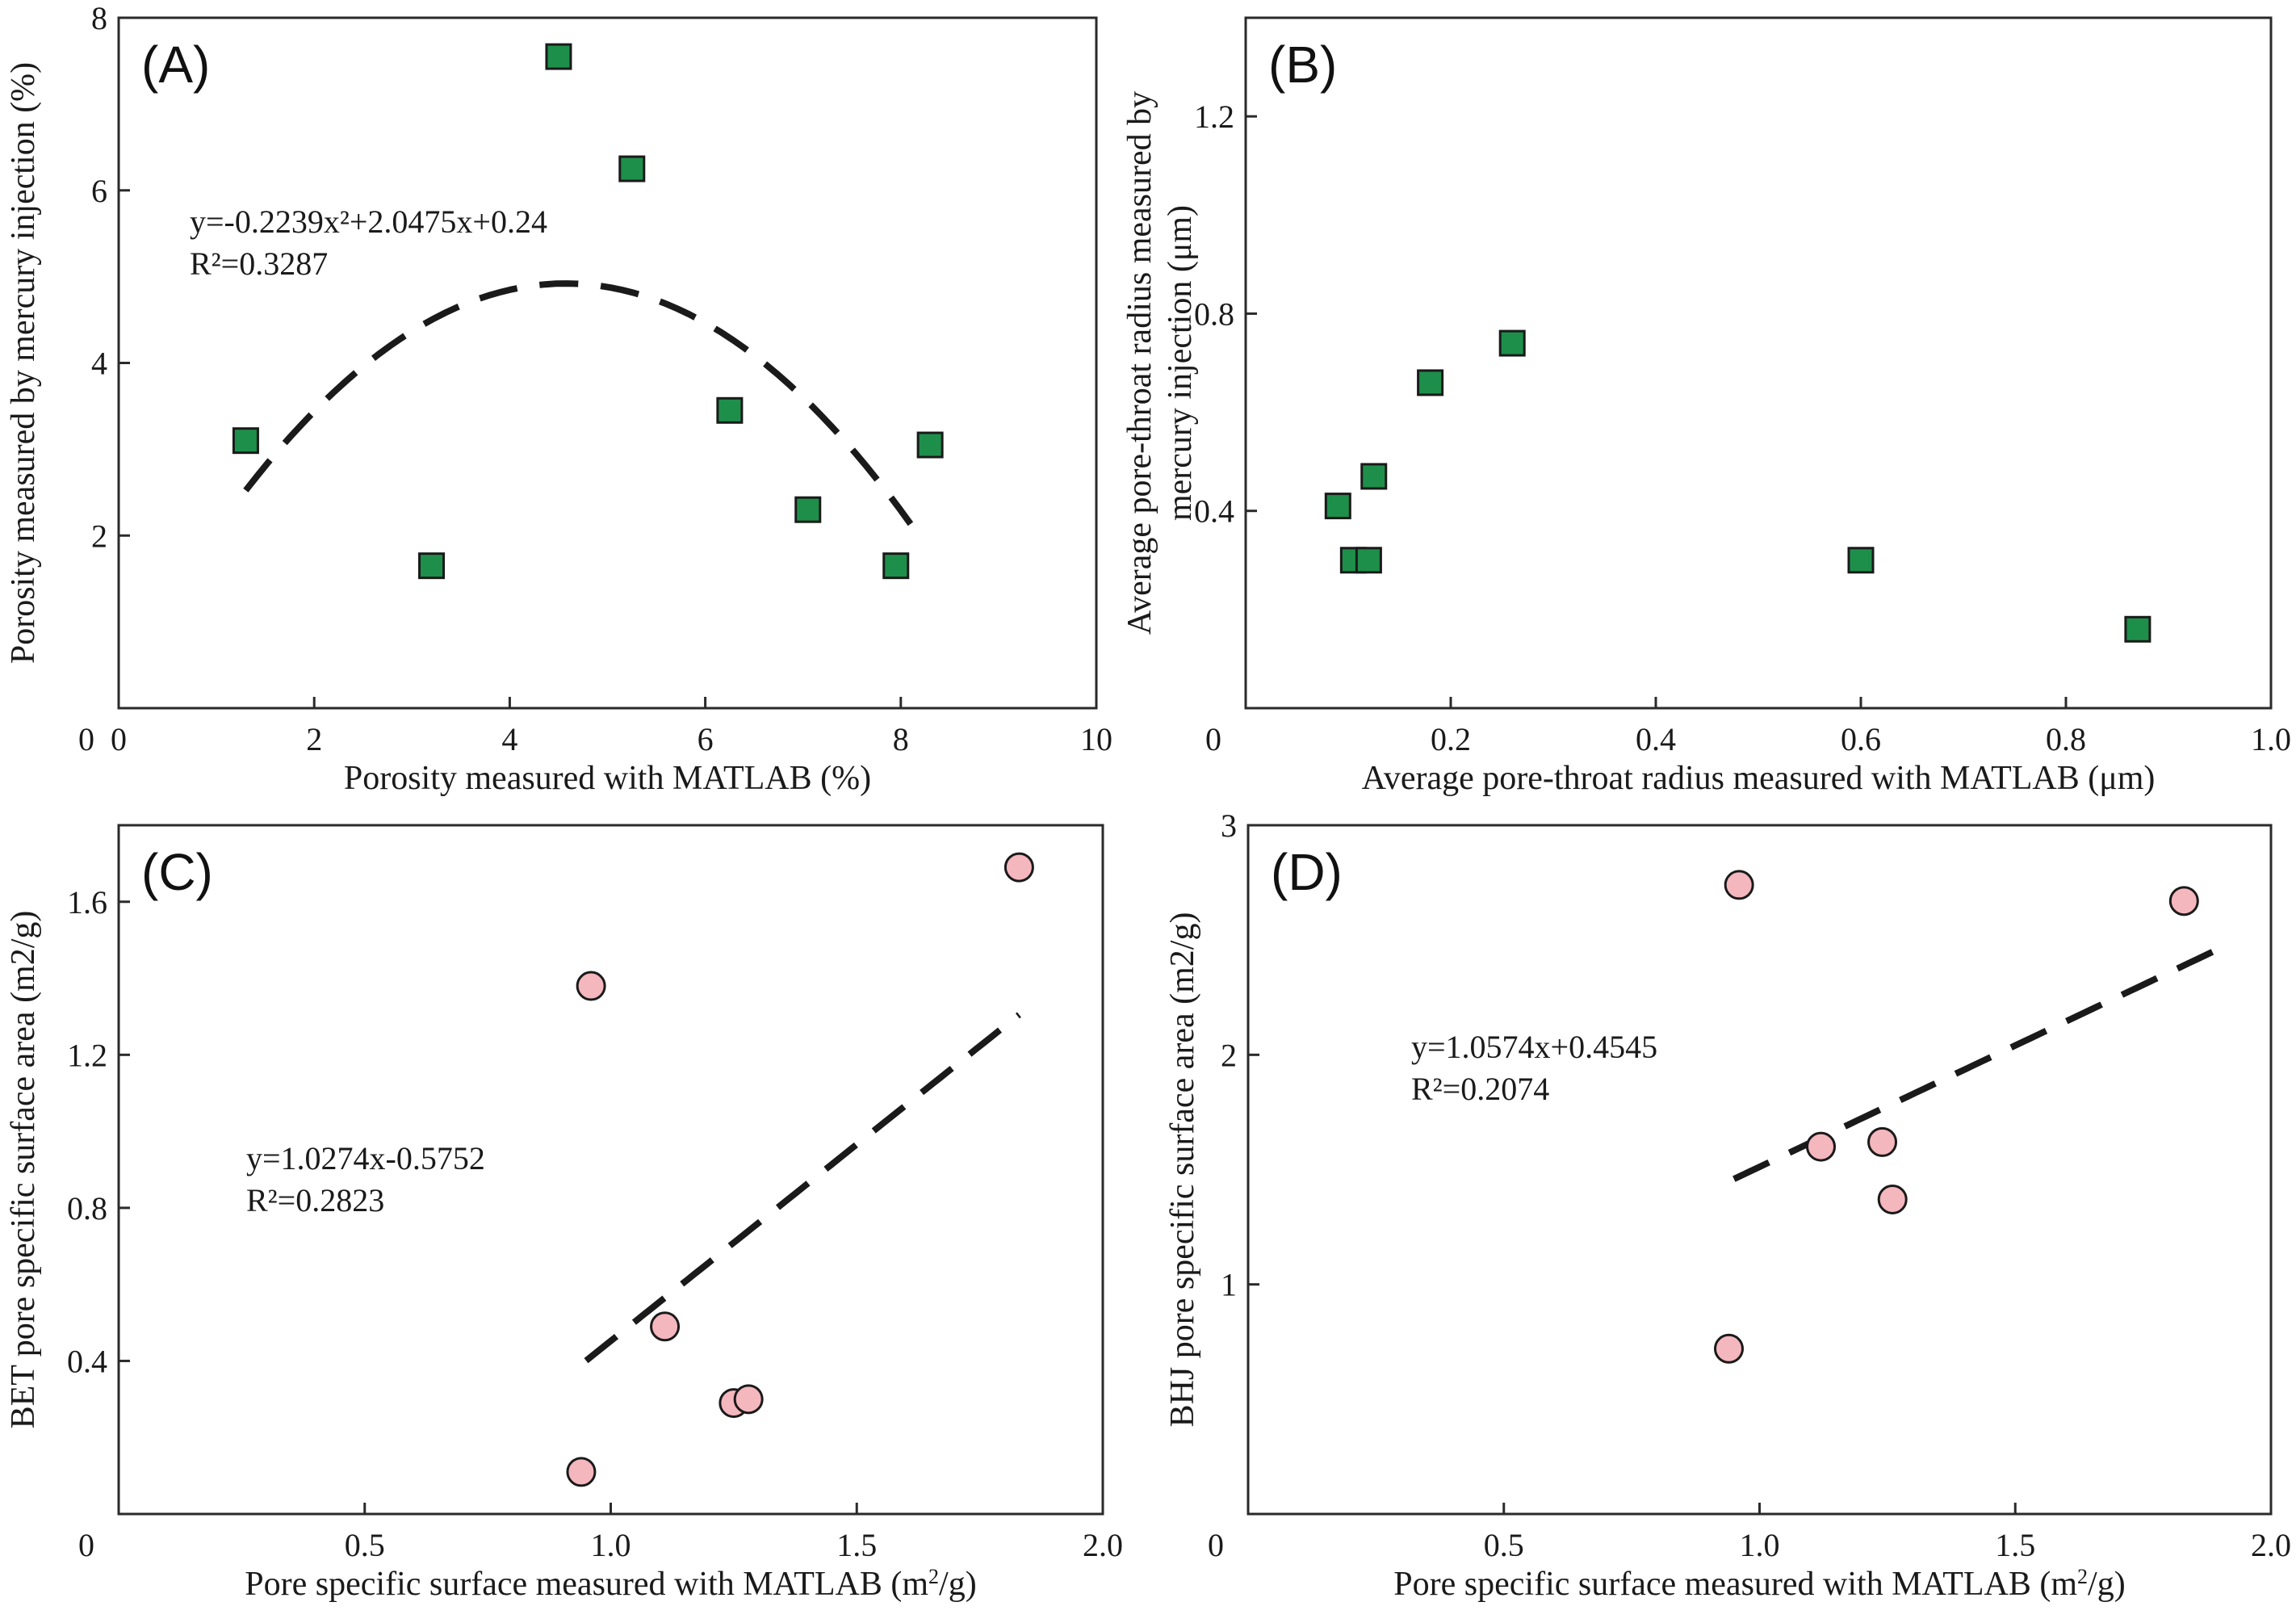 The width and height of the screenshot is (2296, 1623). I want to click on y-axis-title-line: mercury injection (μm), so click(1180, 363).